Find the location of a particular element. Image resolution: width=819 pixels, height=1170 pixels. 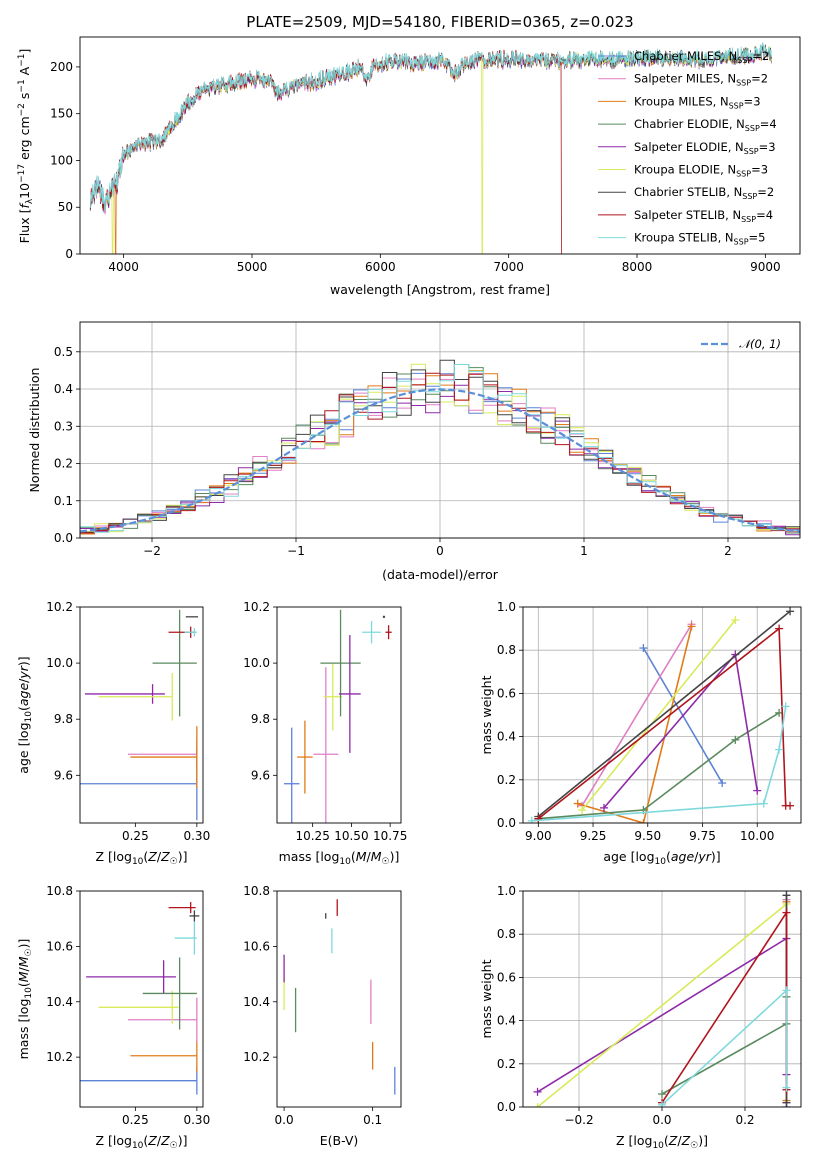

clip-age-vs-mass-plot is located at coordinates (337, 716).